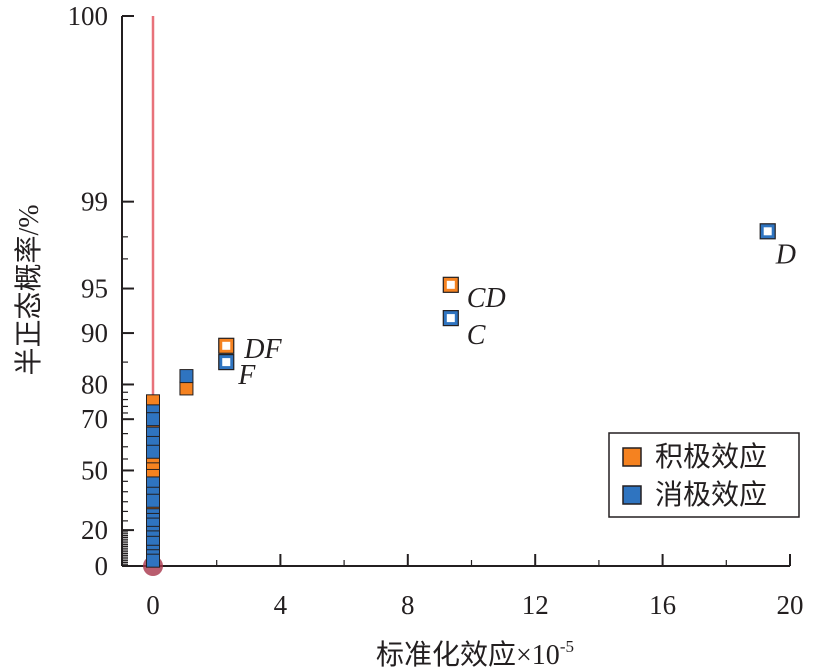 This screenshot has width=819, height=672. I want to click on legend-label-positive: 积极效应, so click(711, 457).